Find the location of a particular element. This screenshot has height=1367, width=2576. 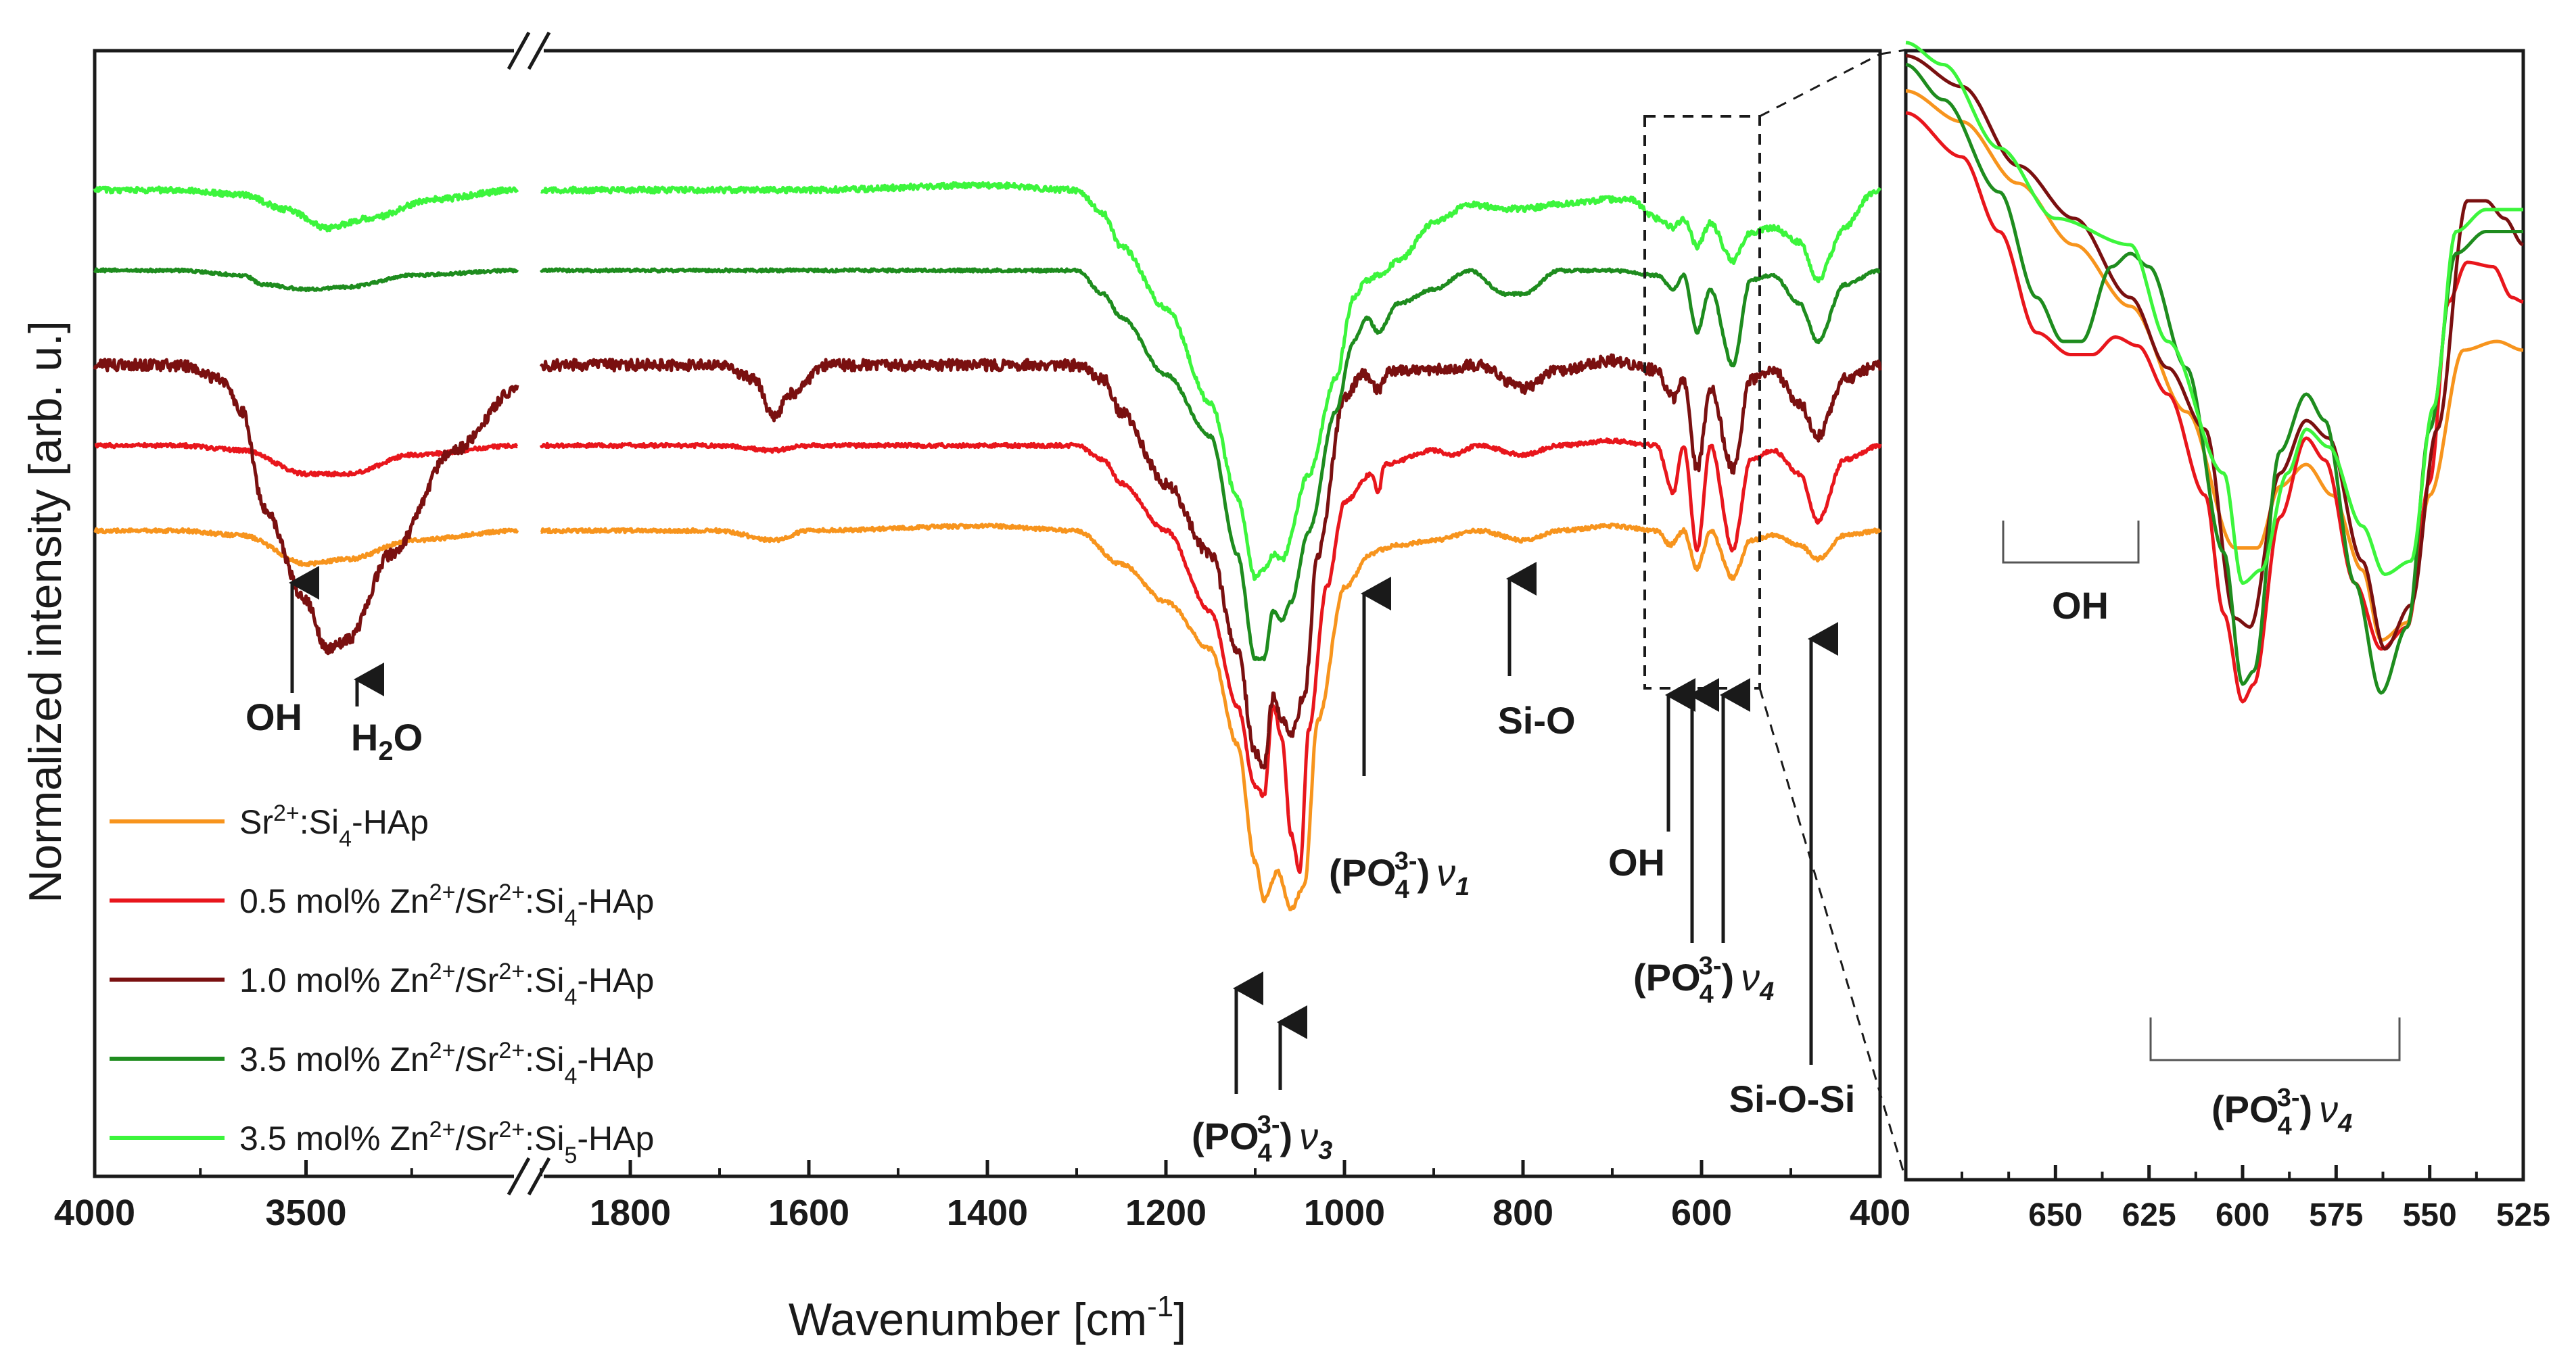

series-line-4-left is located at coordinates (306, 280).